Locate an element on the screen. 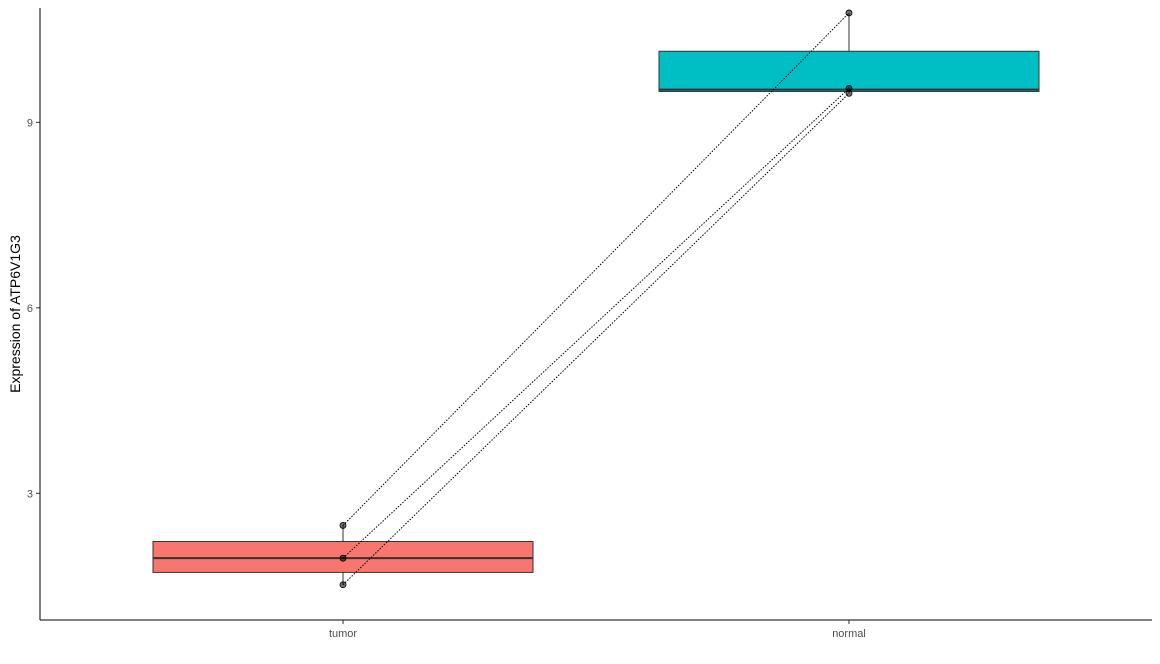 This screenshot has height=664, width=1160. y-axis-title: Expression of ATP6V1G3 is located at coordinates (15, 314).